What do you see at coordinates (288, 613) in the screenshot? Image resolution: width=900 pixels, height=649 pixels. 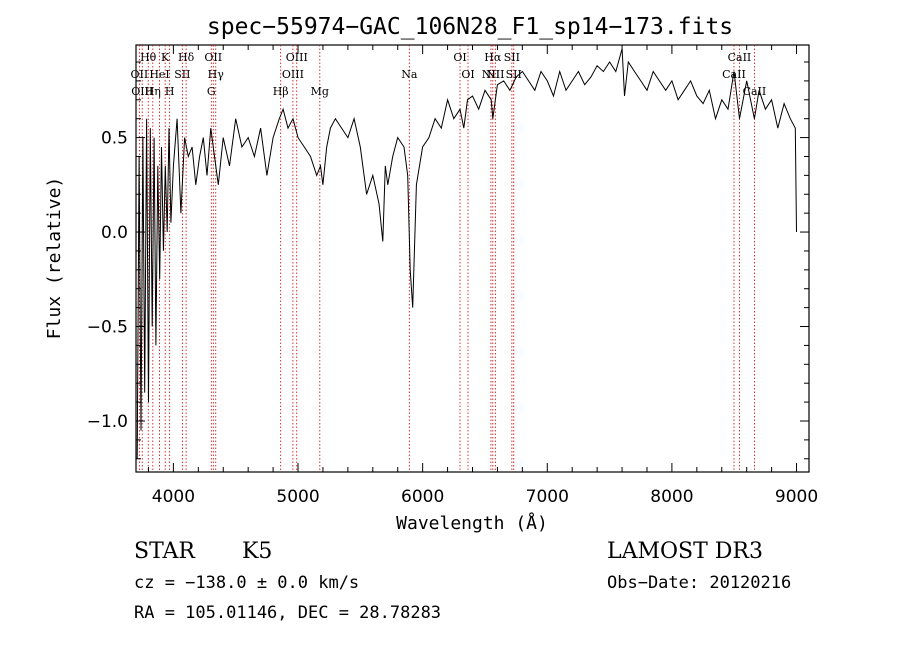 I see `coordinates: RA = 105.01146, DEC = 28.78283` at bounding box center [288, 613].